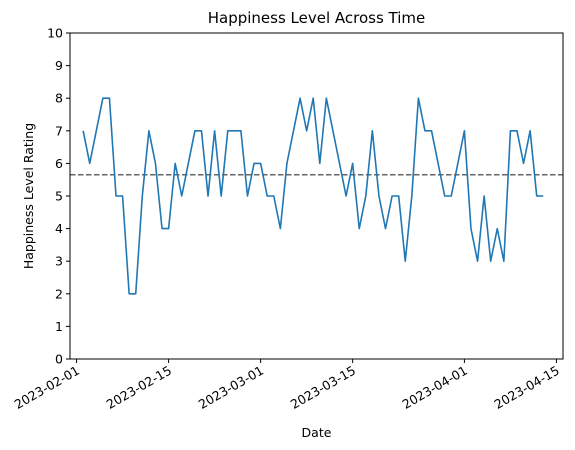 The image size is (575, 450). I want to click on y-tick-label: 2, so click(59, 293).